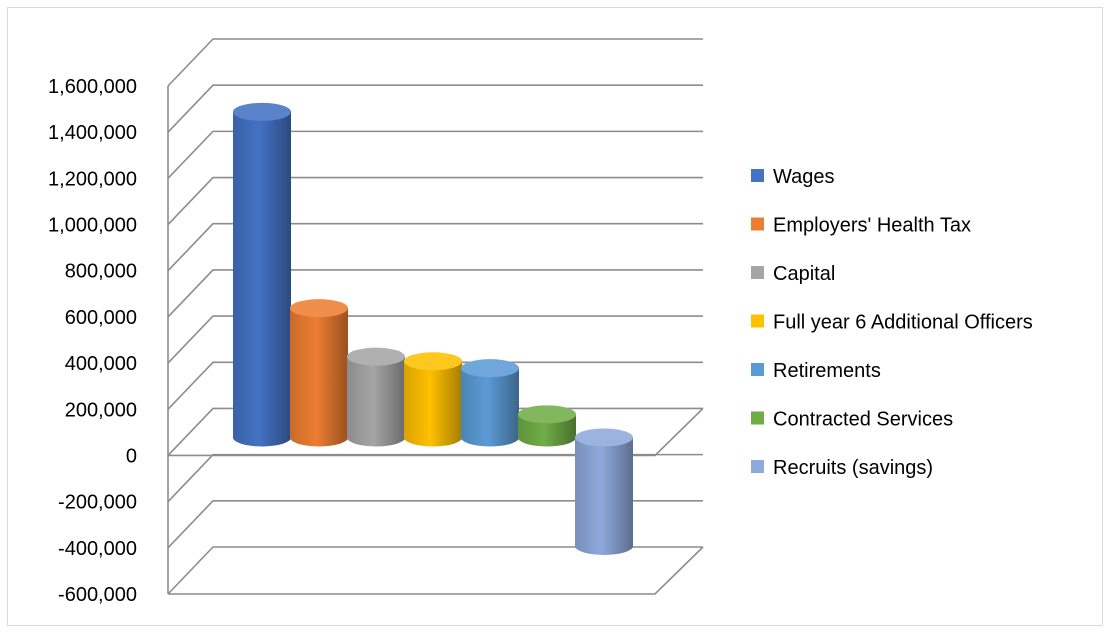 The height and width of the screenshot is (633, 1111). I want to click on y-tick-label: -200,000, so click(97, 503).